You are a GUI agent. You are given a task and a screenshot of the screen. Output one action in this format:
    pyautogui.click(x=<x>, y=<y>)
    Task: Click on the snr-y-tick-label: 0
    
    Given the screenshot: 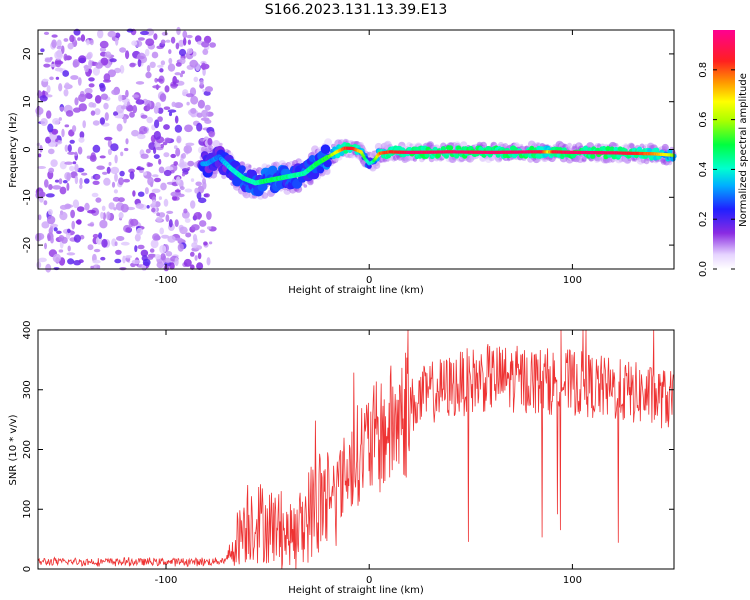 What is the action you would take?
    pyautogui.click(x=27, y=569)
    